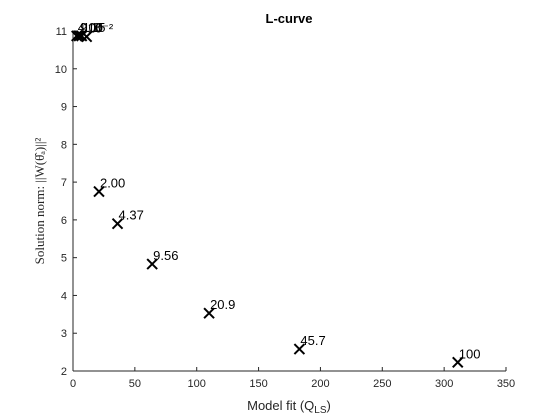 The width and height of the screenshot is (560, 420). Describe the element at coordinates (64, 259) in the screenshot. I see `y-tick-label: 5` at that location.